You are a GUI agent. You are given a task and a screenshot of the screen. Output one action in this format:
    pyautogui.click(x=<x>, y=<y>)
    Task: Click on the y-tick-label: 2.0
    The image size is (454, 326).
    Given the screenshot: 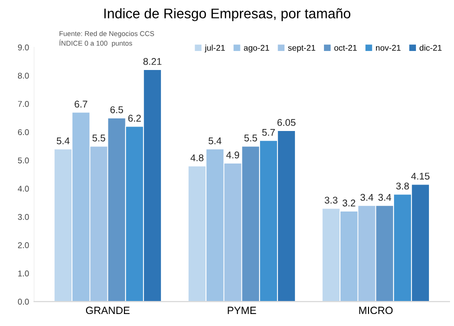 What is the action you would take?
    pyautogui.click(x=23, y=245)
    